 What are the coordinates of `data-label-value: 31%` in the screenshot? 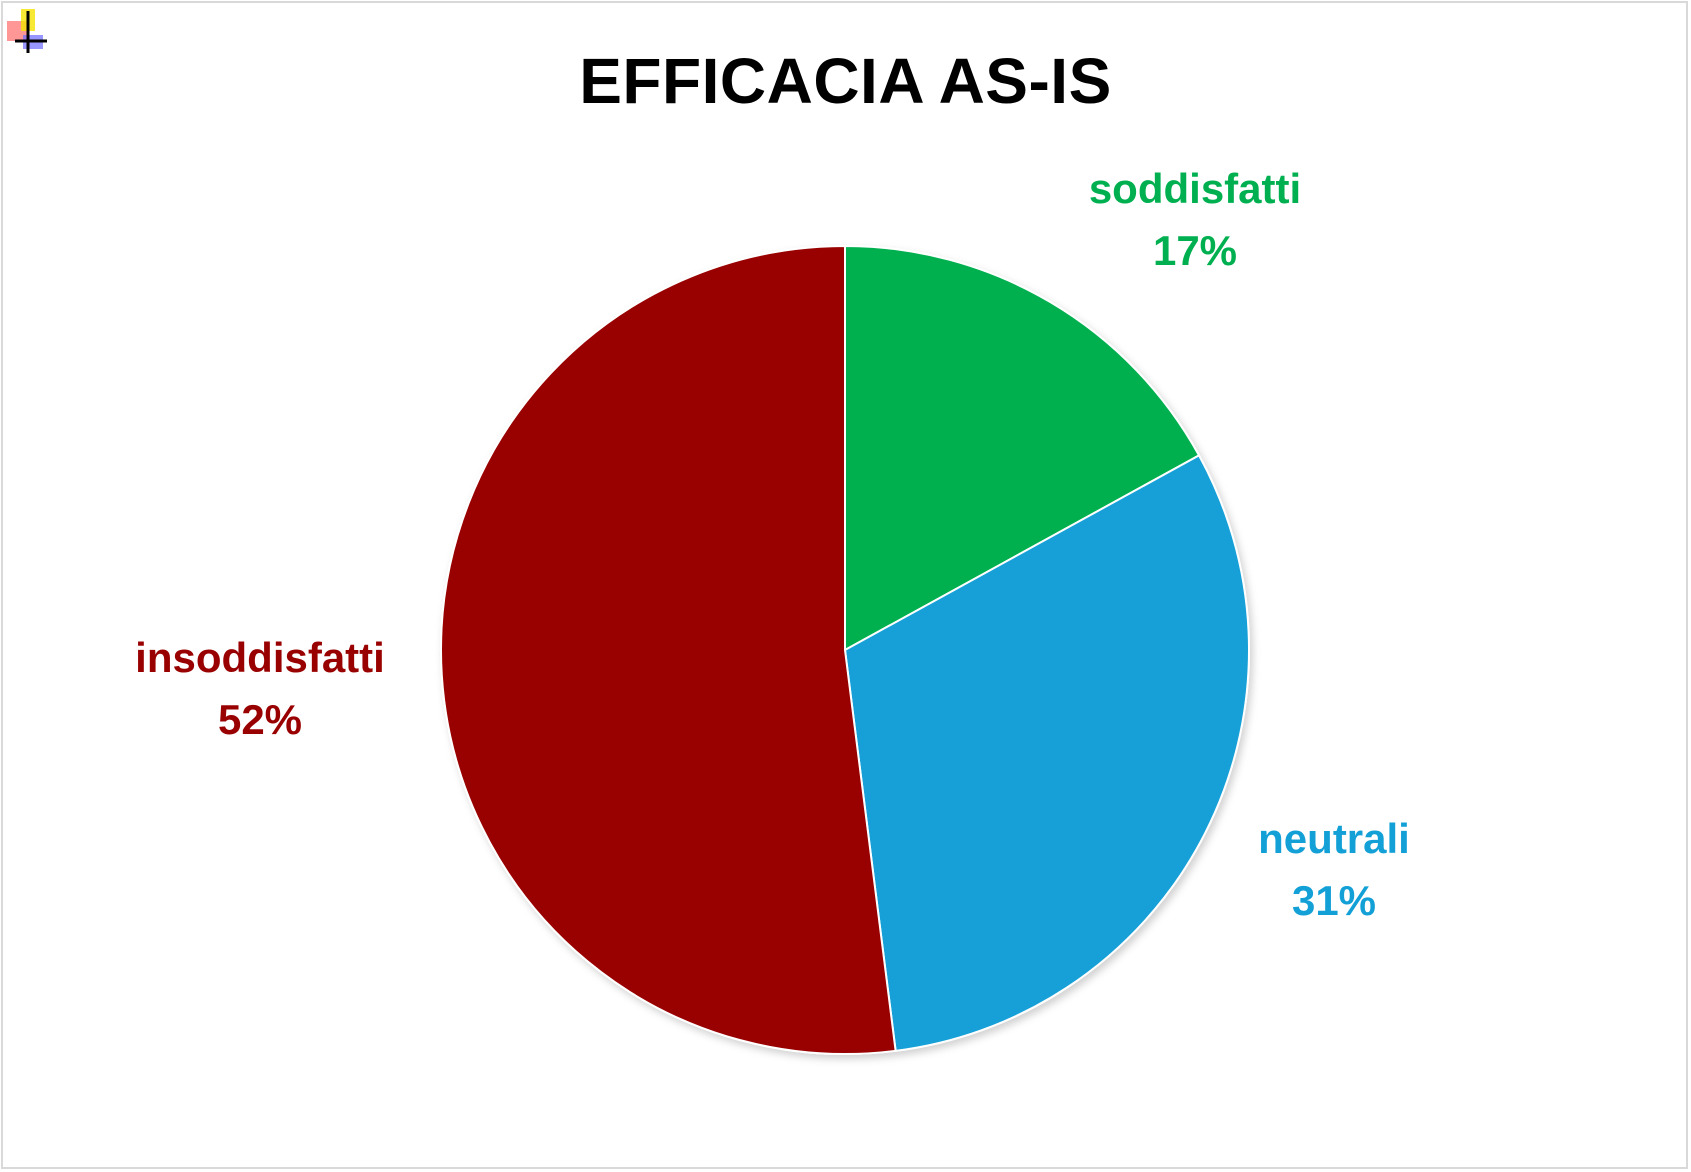 It's located at (1334, 900).